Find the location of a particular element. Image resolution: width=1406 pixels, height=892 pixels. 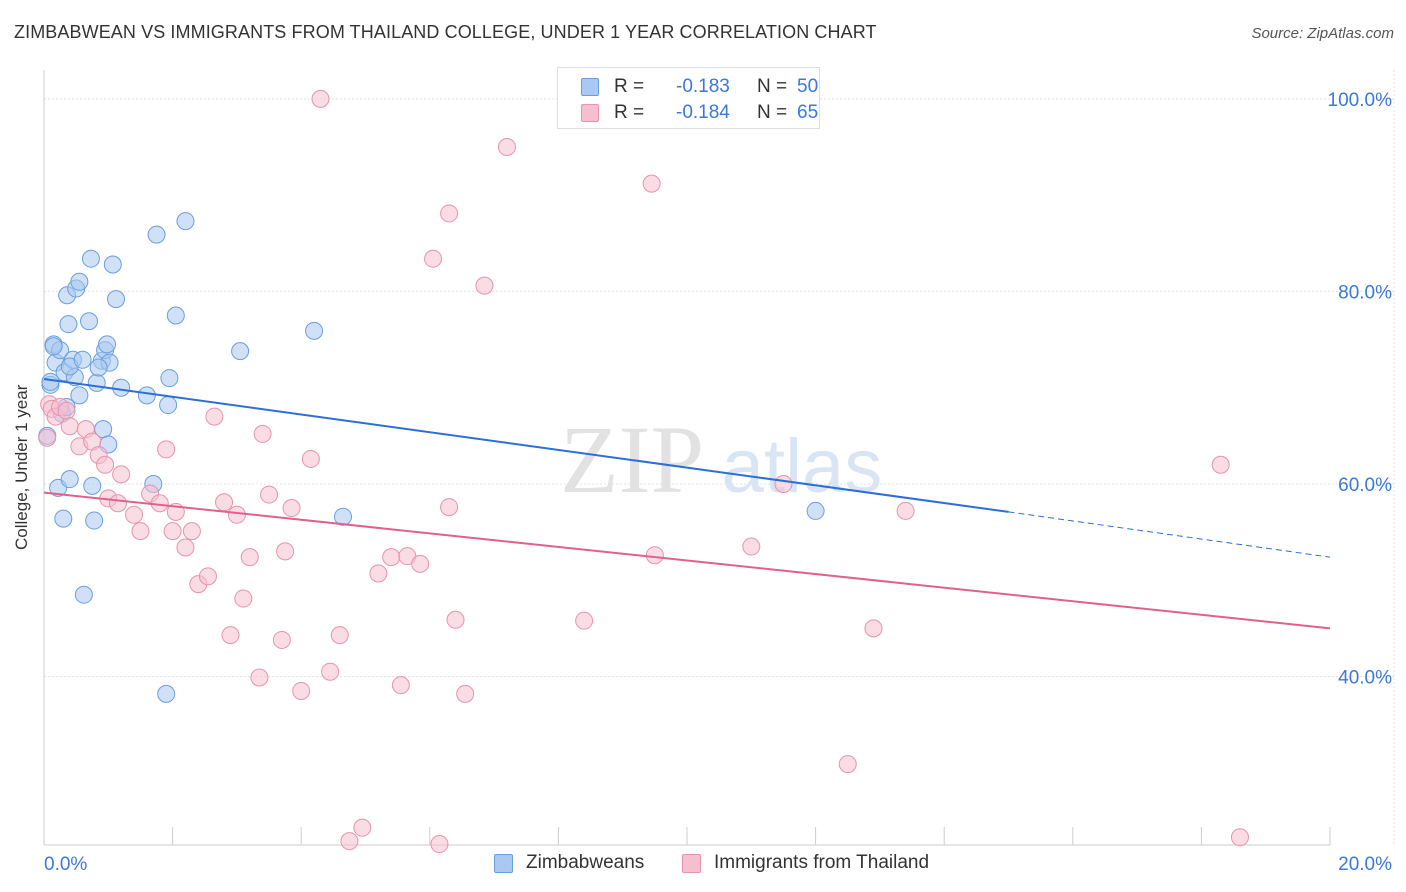

watermark: ZIP atlas is located at coordinates (721, 459).